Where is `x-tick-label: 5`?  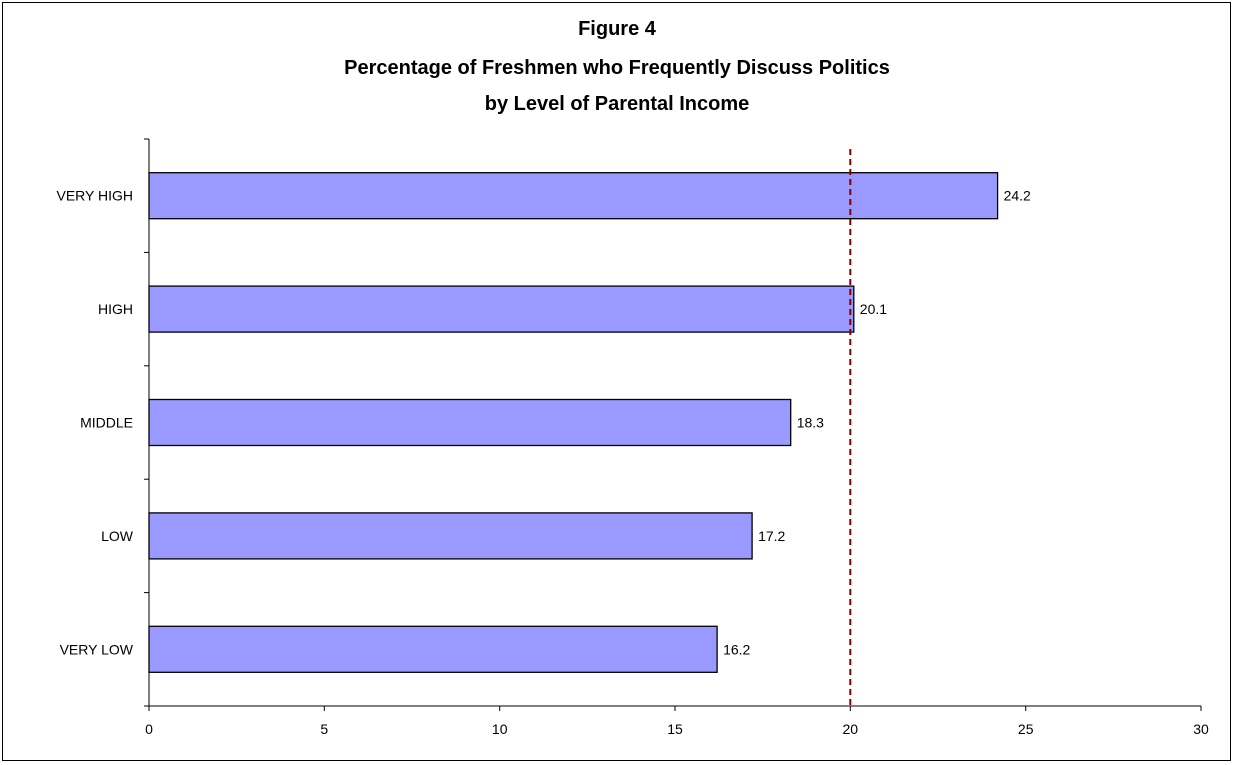
x-tick-label: 5 is located at coordinates (324, 729).